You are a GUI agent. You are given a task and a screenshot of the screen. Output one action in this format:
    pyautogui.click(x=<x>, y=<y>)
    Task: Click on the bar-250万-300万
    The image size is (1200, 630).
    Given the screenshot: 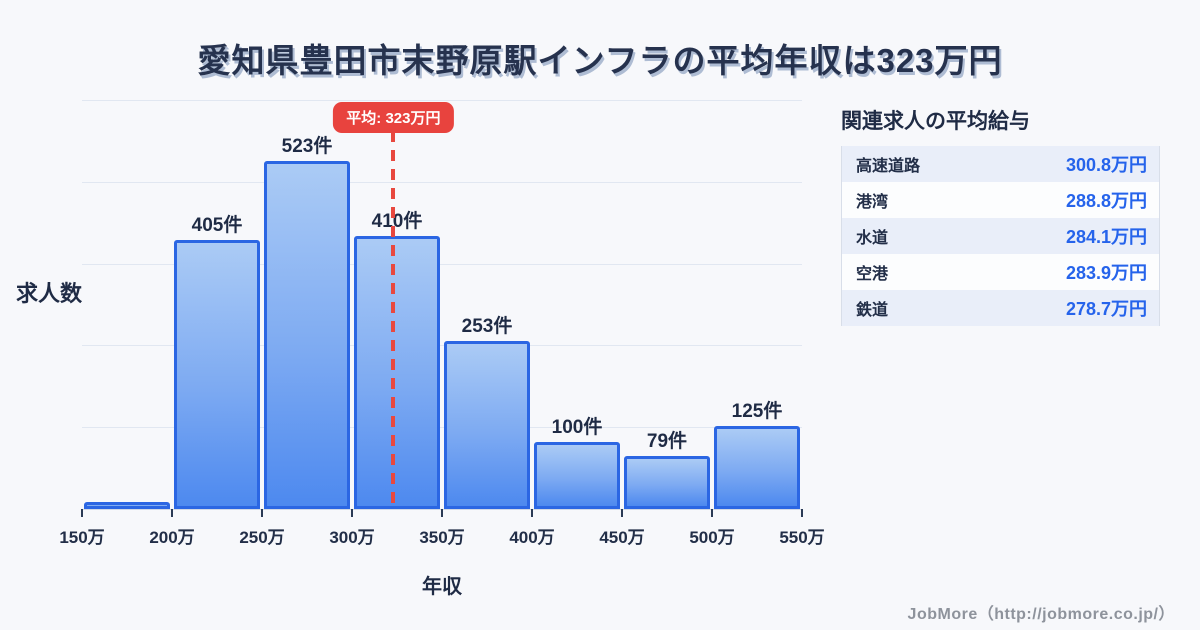 What is the action you would take?
    pyautogui.click(x=307, y=335)
    